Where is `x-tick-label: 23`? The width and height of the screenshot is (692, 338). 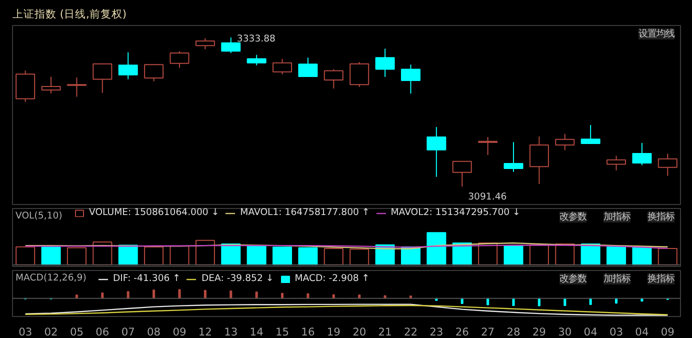 x-tick-label: 23 is located at coordinates (437, 332).